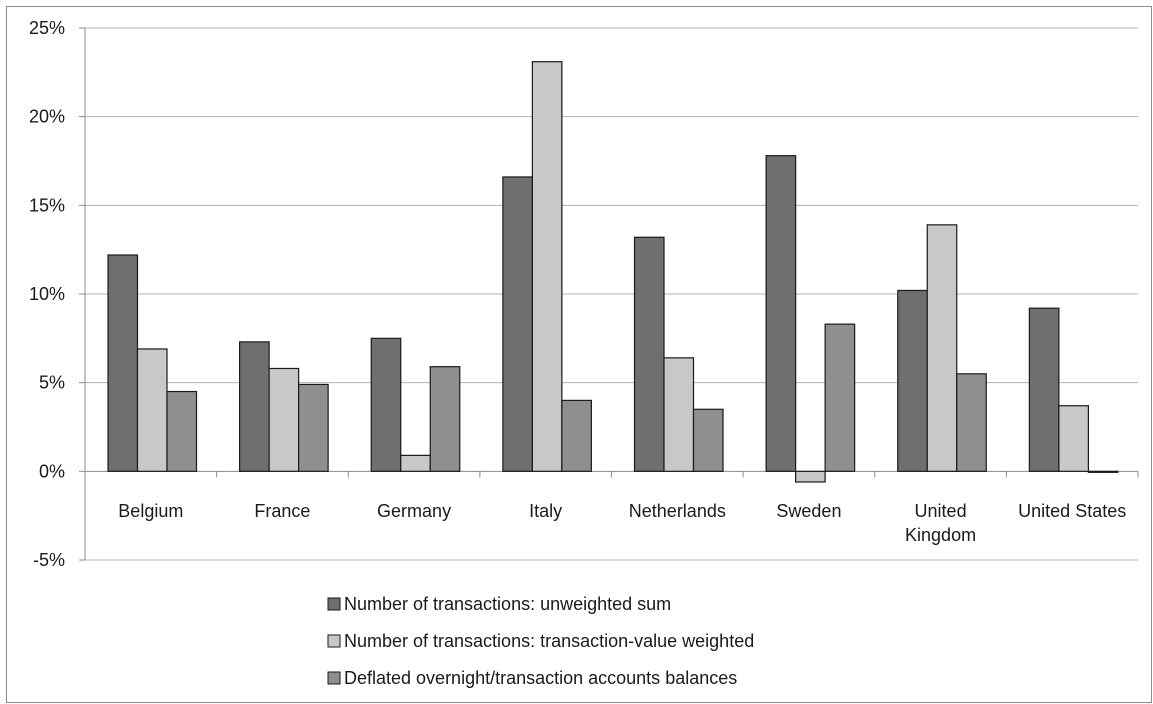 Image resolution: width=1153 pixels, height=704 pixels. Describe the element at coordinates (282, 511) in the screenshot. I see `category-label: France` at that location.